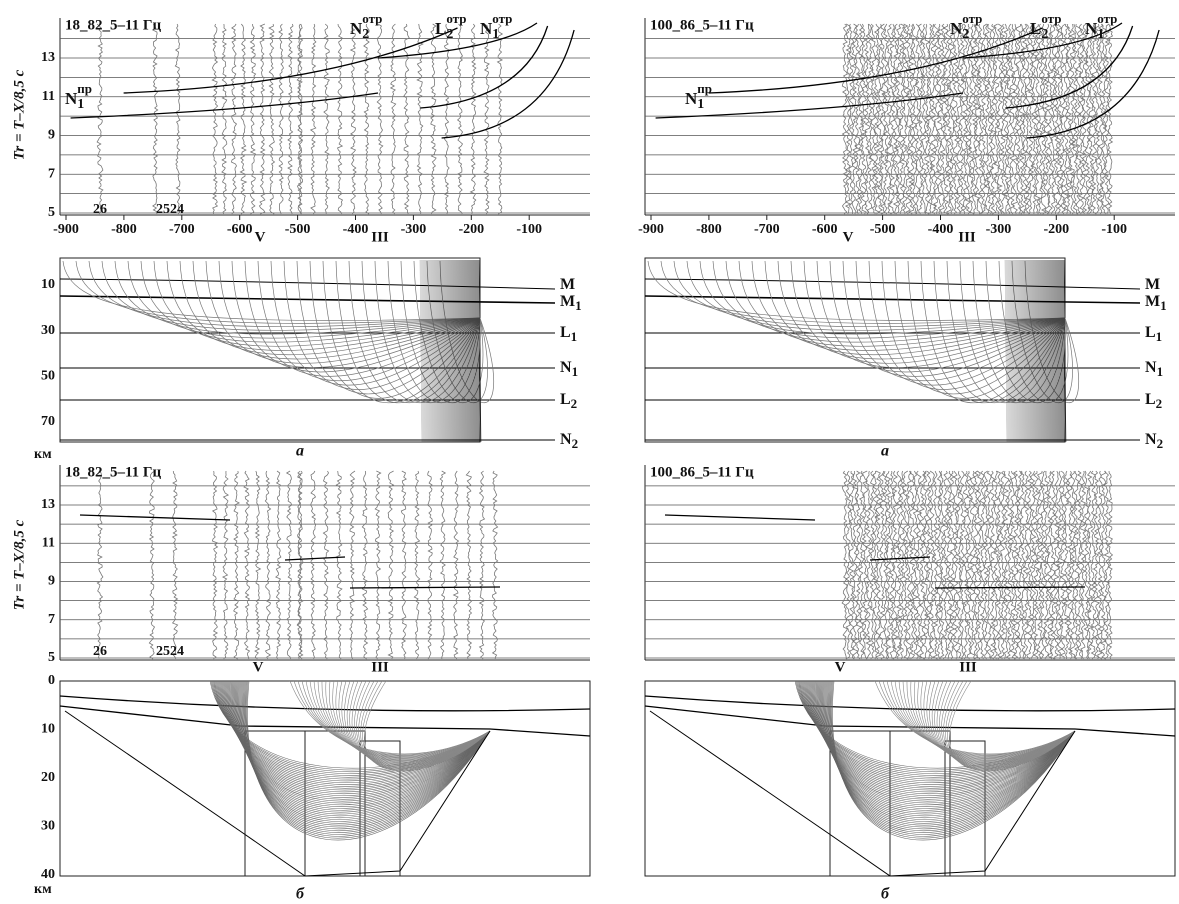  I want to click on boundary-label: M, so click(1152, 284).